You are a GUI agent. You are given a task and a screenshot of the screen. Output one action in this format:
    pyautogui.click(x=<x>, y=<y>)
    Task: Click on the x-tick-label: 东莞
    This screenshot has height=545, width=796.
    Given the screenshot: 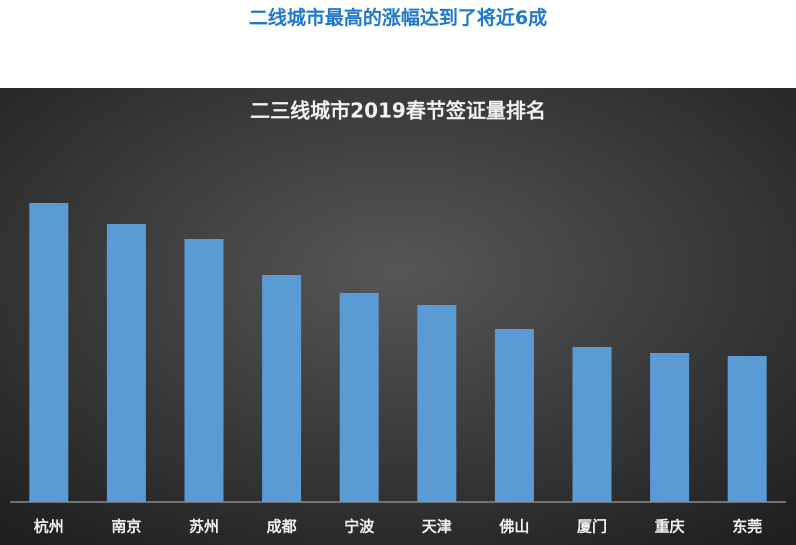 What is the action you would take?
    pyautogui.click(x=747, y=527)
    